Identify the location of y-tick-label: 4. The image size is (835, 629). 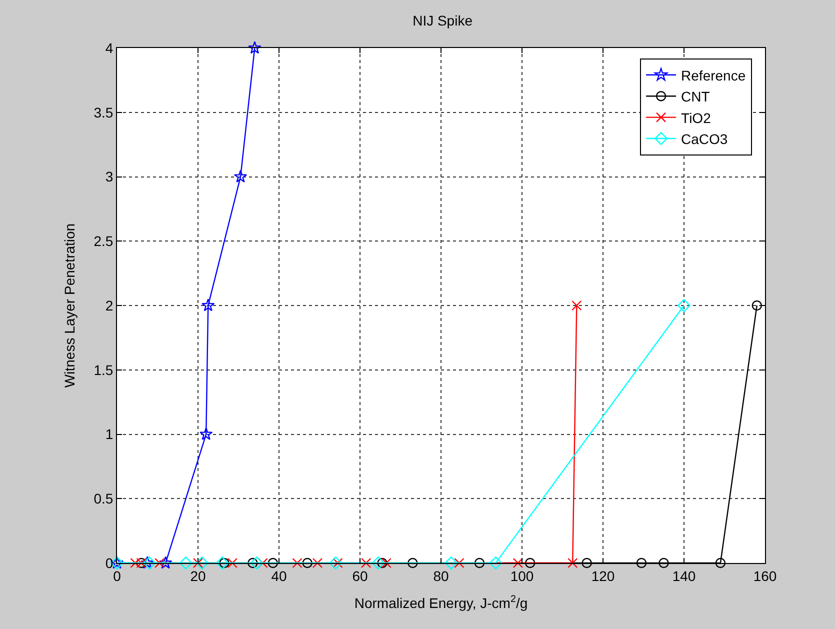
(109, 48).